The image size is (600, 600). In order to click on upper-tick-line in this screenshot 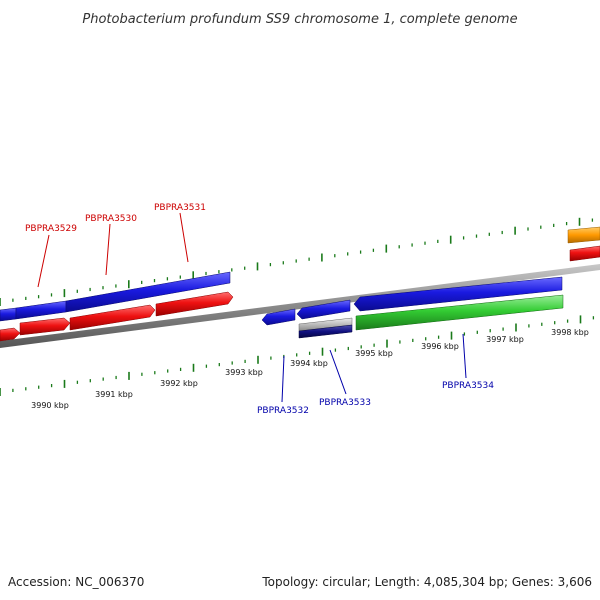, I will do `click(297, 261)`.